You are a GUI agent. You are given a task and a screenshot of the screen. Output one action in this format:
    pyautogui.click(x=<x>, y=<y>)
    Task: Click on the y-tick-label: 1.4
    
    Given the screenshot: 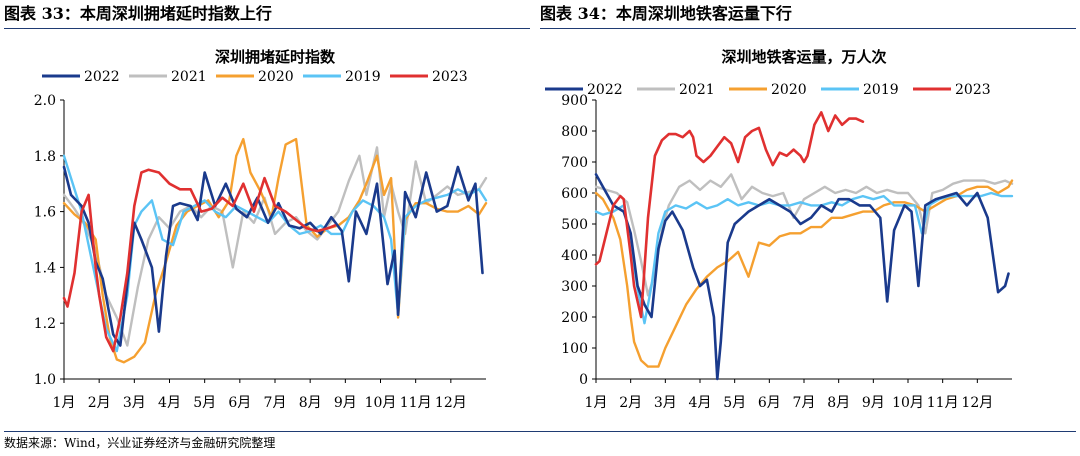 What is the action you would take?
    pyautogui.click(x=45, y=268)
    